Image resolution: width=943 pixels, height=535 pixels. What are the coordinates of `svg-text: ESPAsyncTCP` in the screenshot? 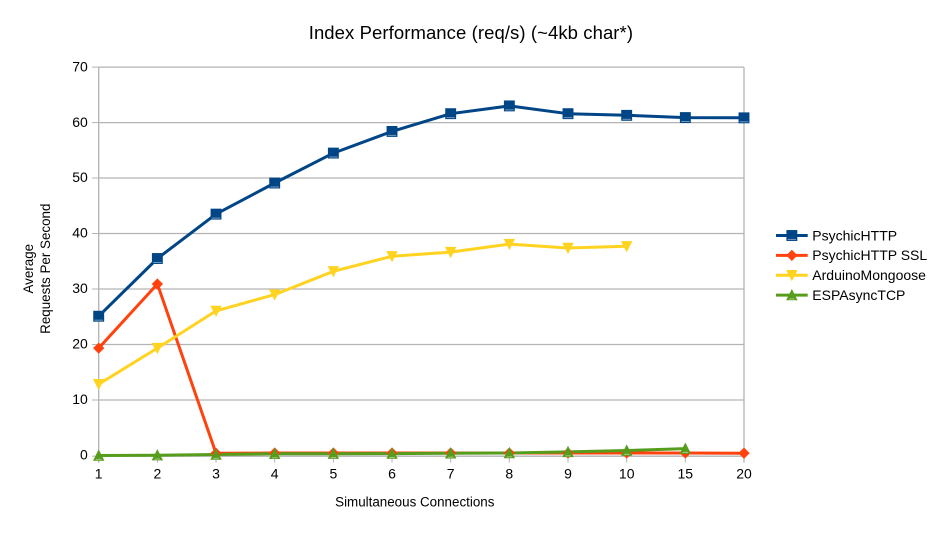 It's located at (858, 295).